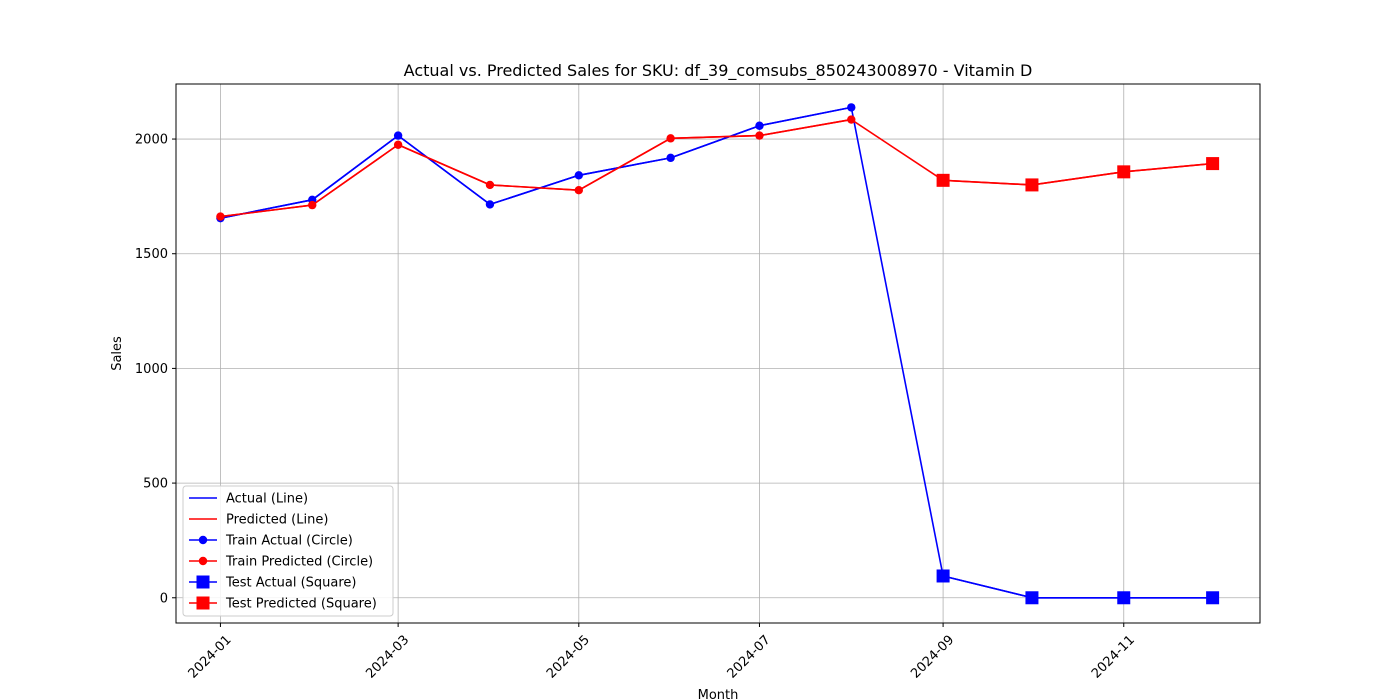 This screenshot has width=1400, height=700. I want to click on legend-label: Test Predicted (Square), so click(301, 604).